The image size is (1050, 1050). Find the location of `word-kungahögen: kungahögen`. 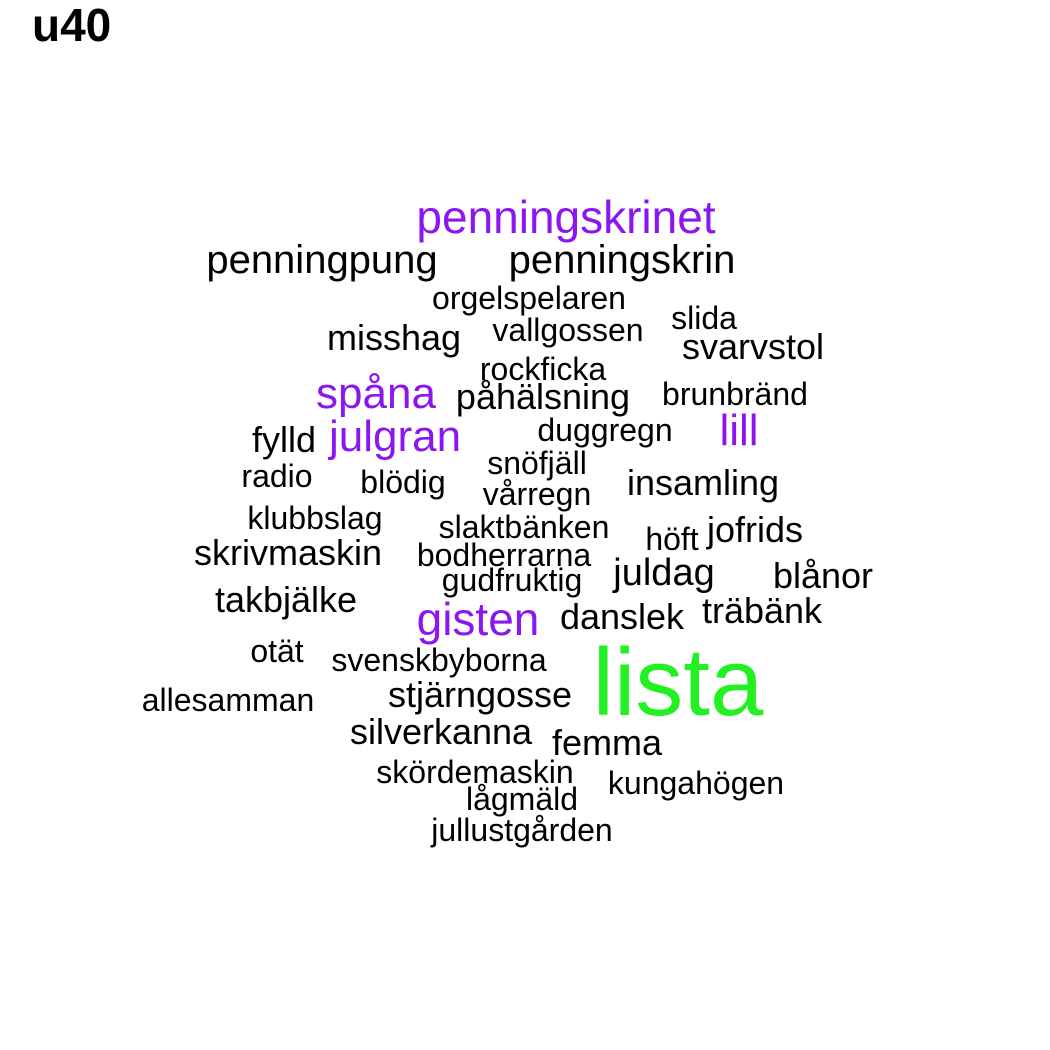

word-kungahögen: kungahögen is located at coordinates (696, 783).